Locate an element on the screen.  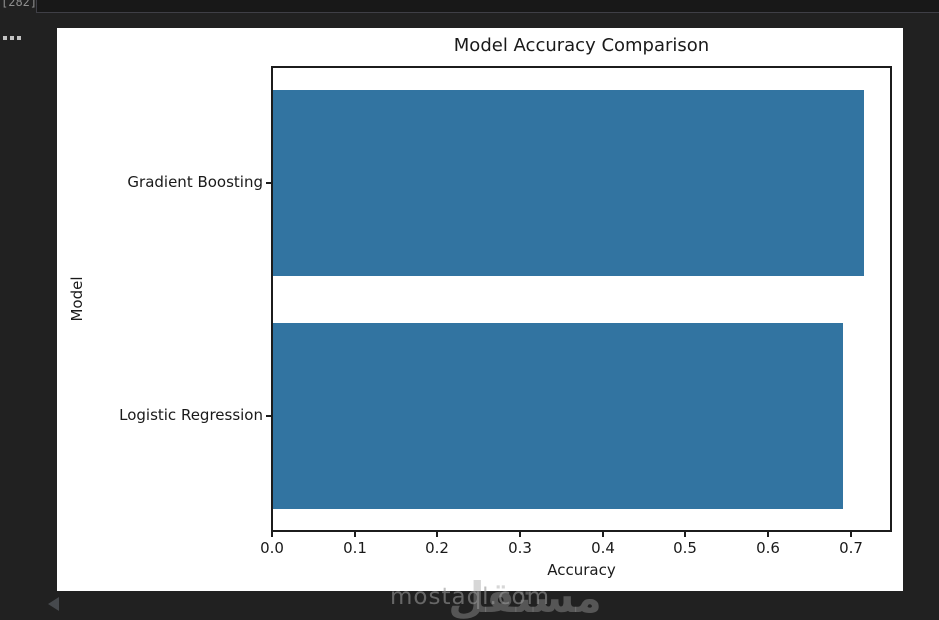
x-tick-label: 0.4 is located at coordinates (603, 548).